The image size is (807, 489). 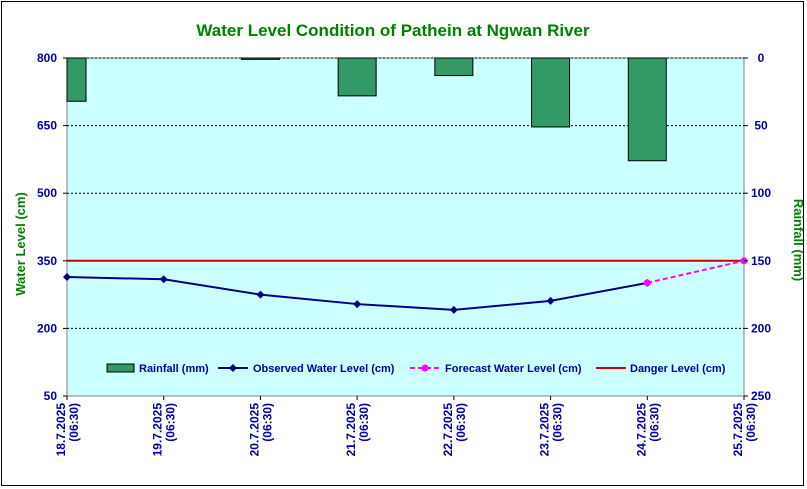 I want to click on y-tick-label: 500, so click(x=47, y=193).